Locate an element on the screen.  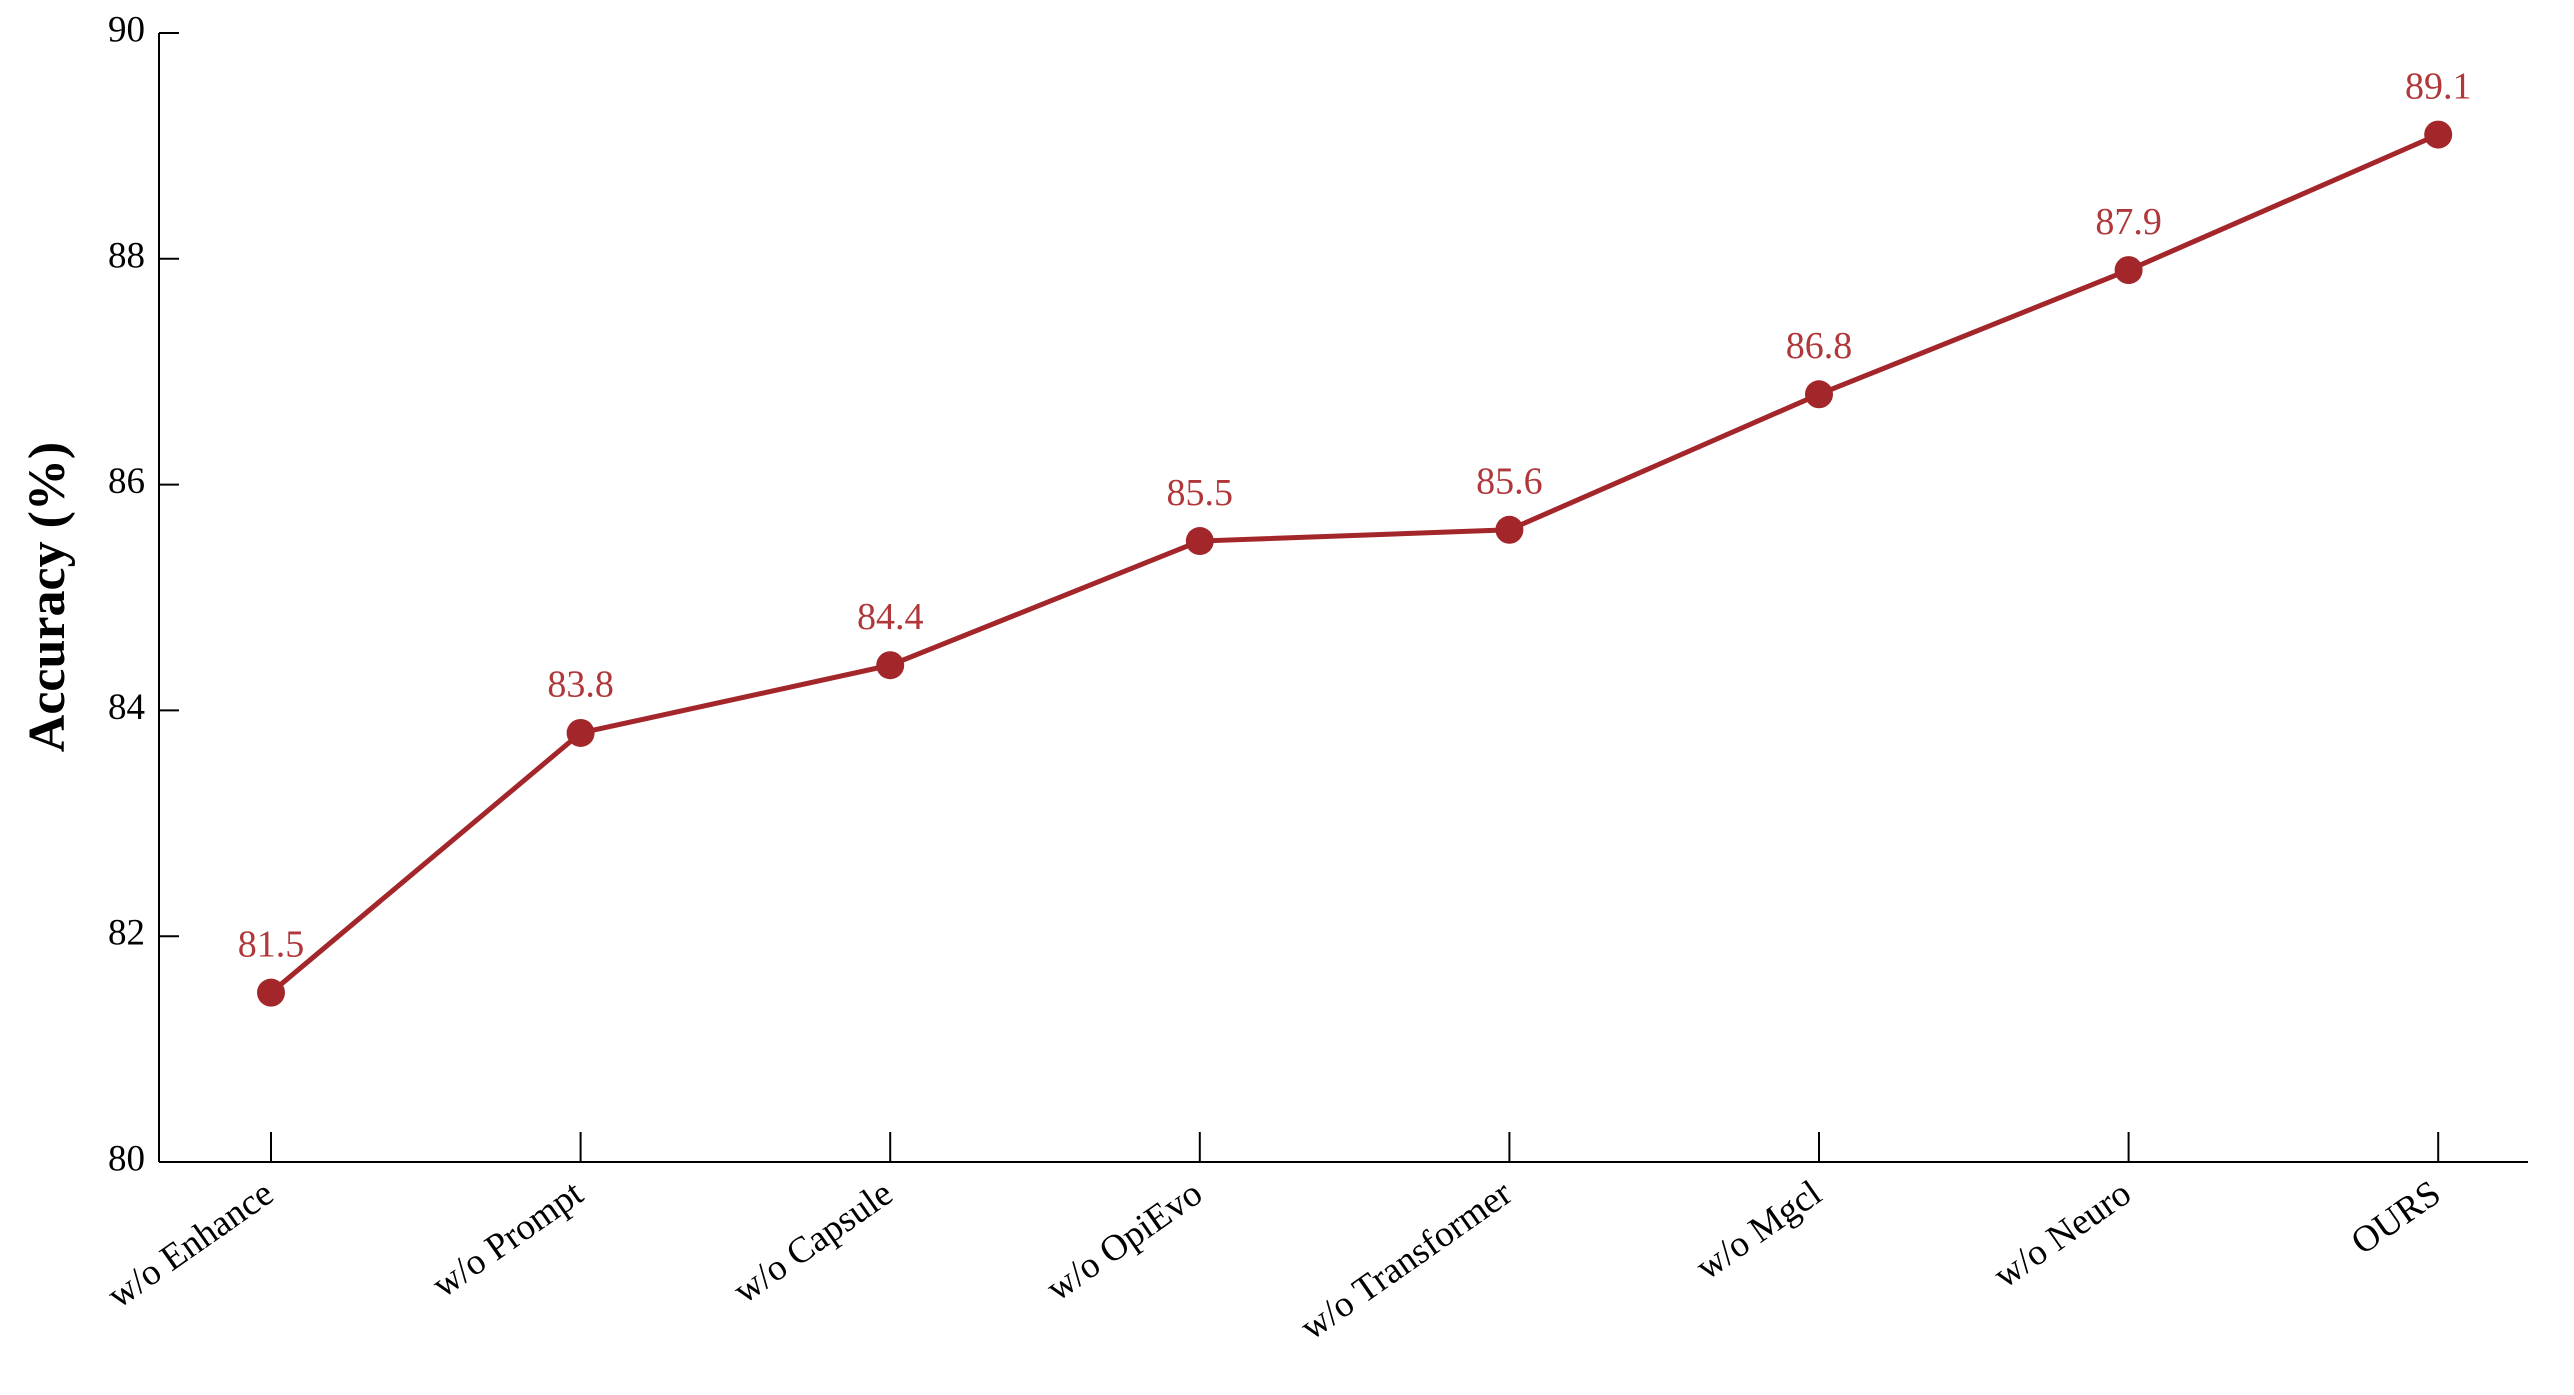
value-label: 85.6 is located at coordinates (1509, 481).